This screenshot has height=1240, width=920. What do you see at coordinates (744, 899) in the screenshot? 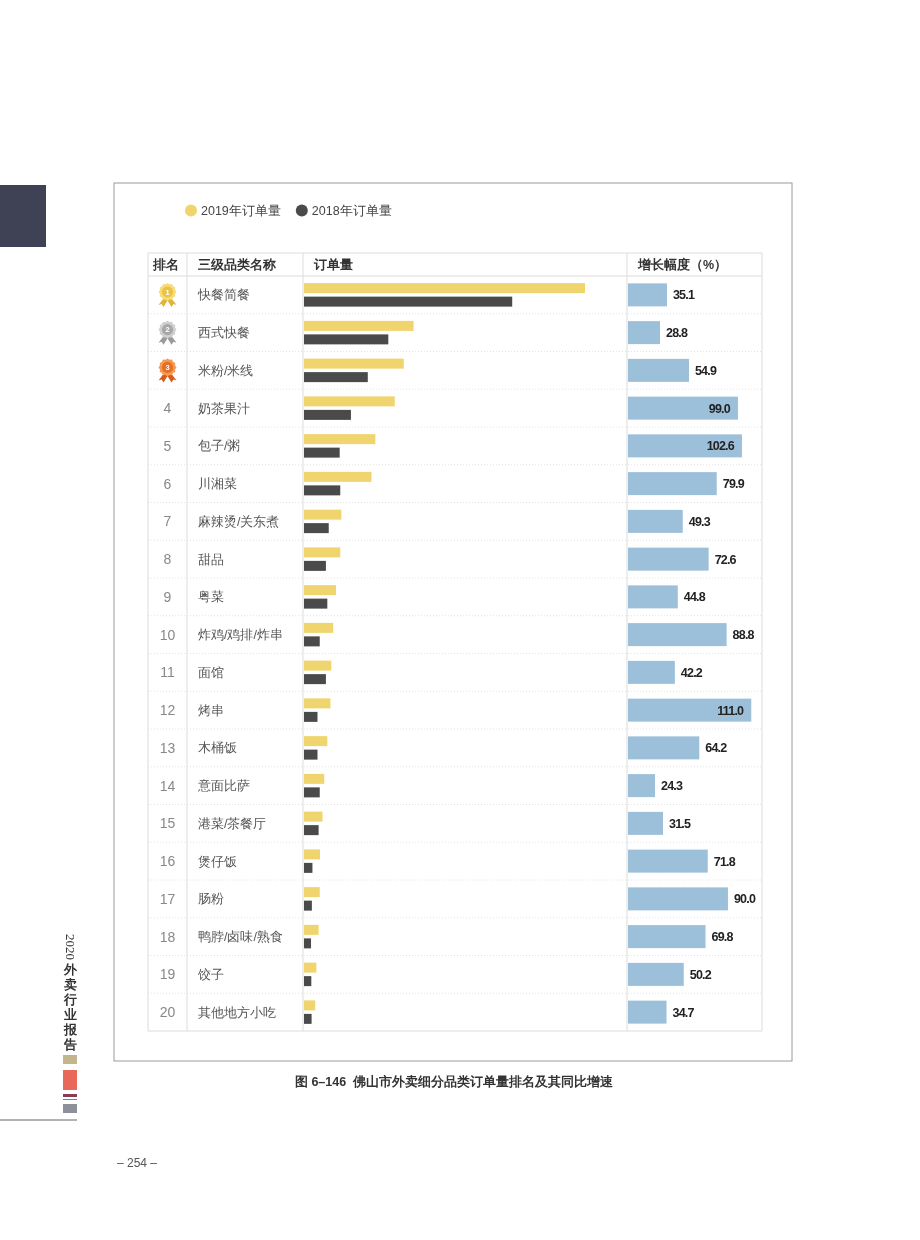
I see `data-label: 90.0` at bounding box center [744, 899].